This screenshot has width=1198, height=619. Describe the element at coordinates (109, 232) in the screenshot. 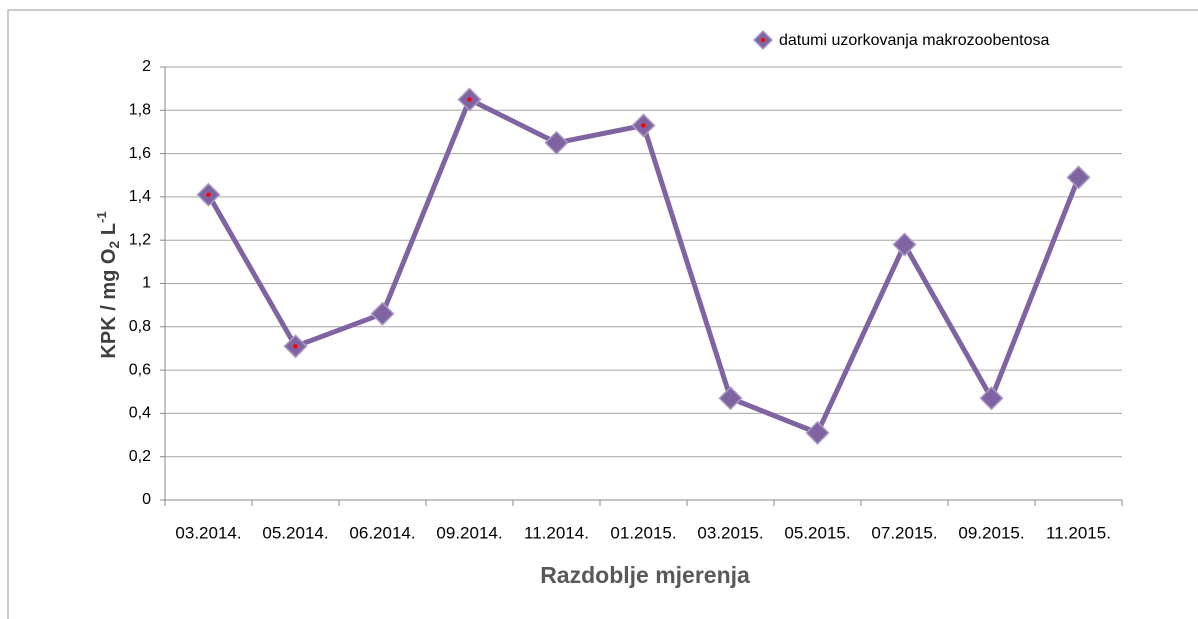

I see `y-title-part: L` at that location.